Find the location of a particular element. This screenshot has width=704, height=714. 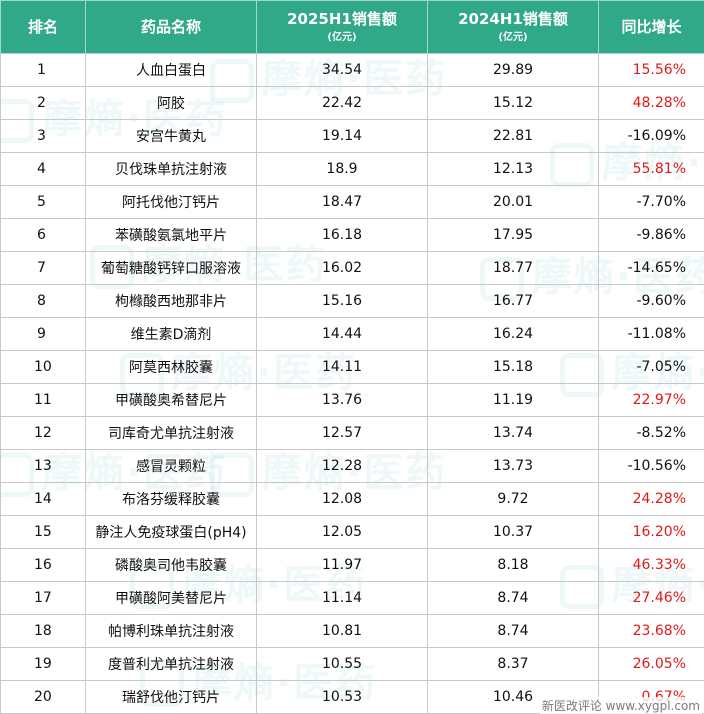

sales-2025h1-cell: 19.14 is located at coordinates (342, 136).